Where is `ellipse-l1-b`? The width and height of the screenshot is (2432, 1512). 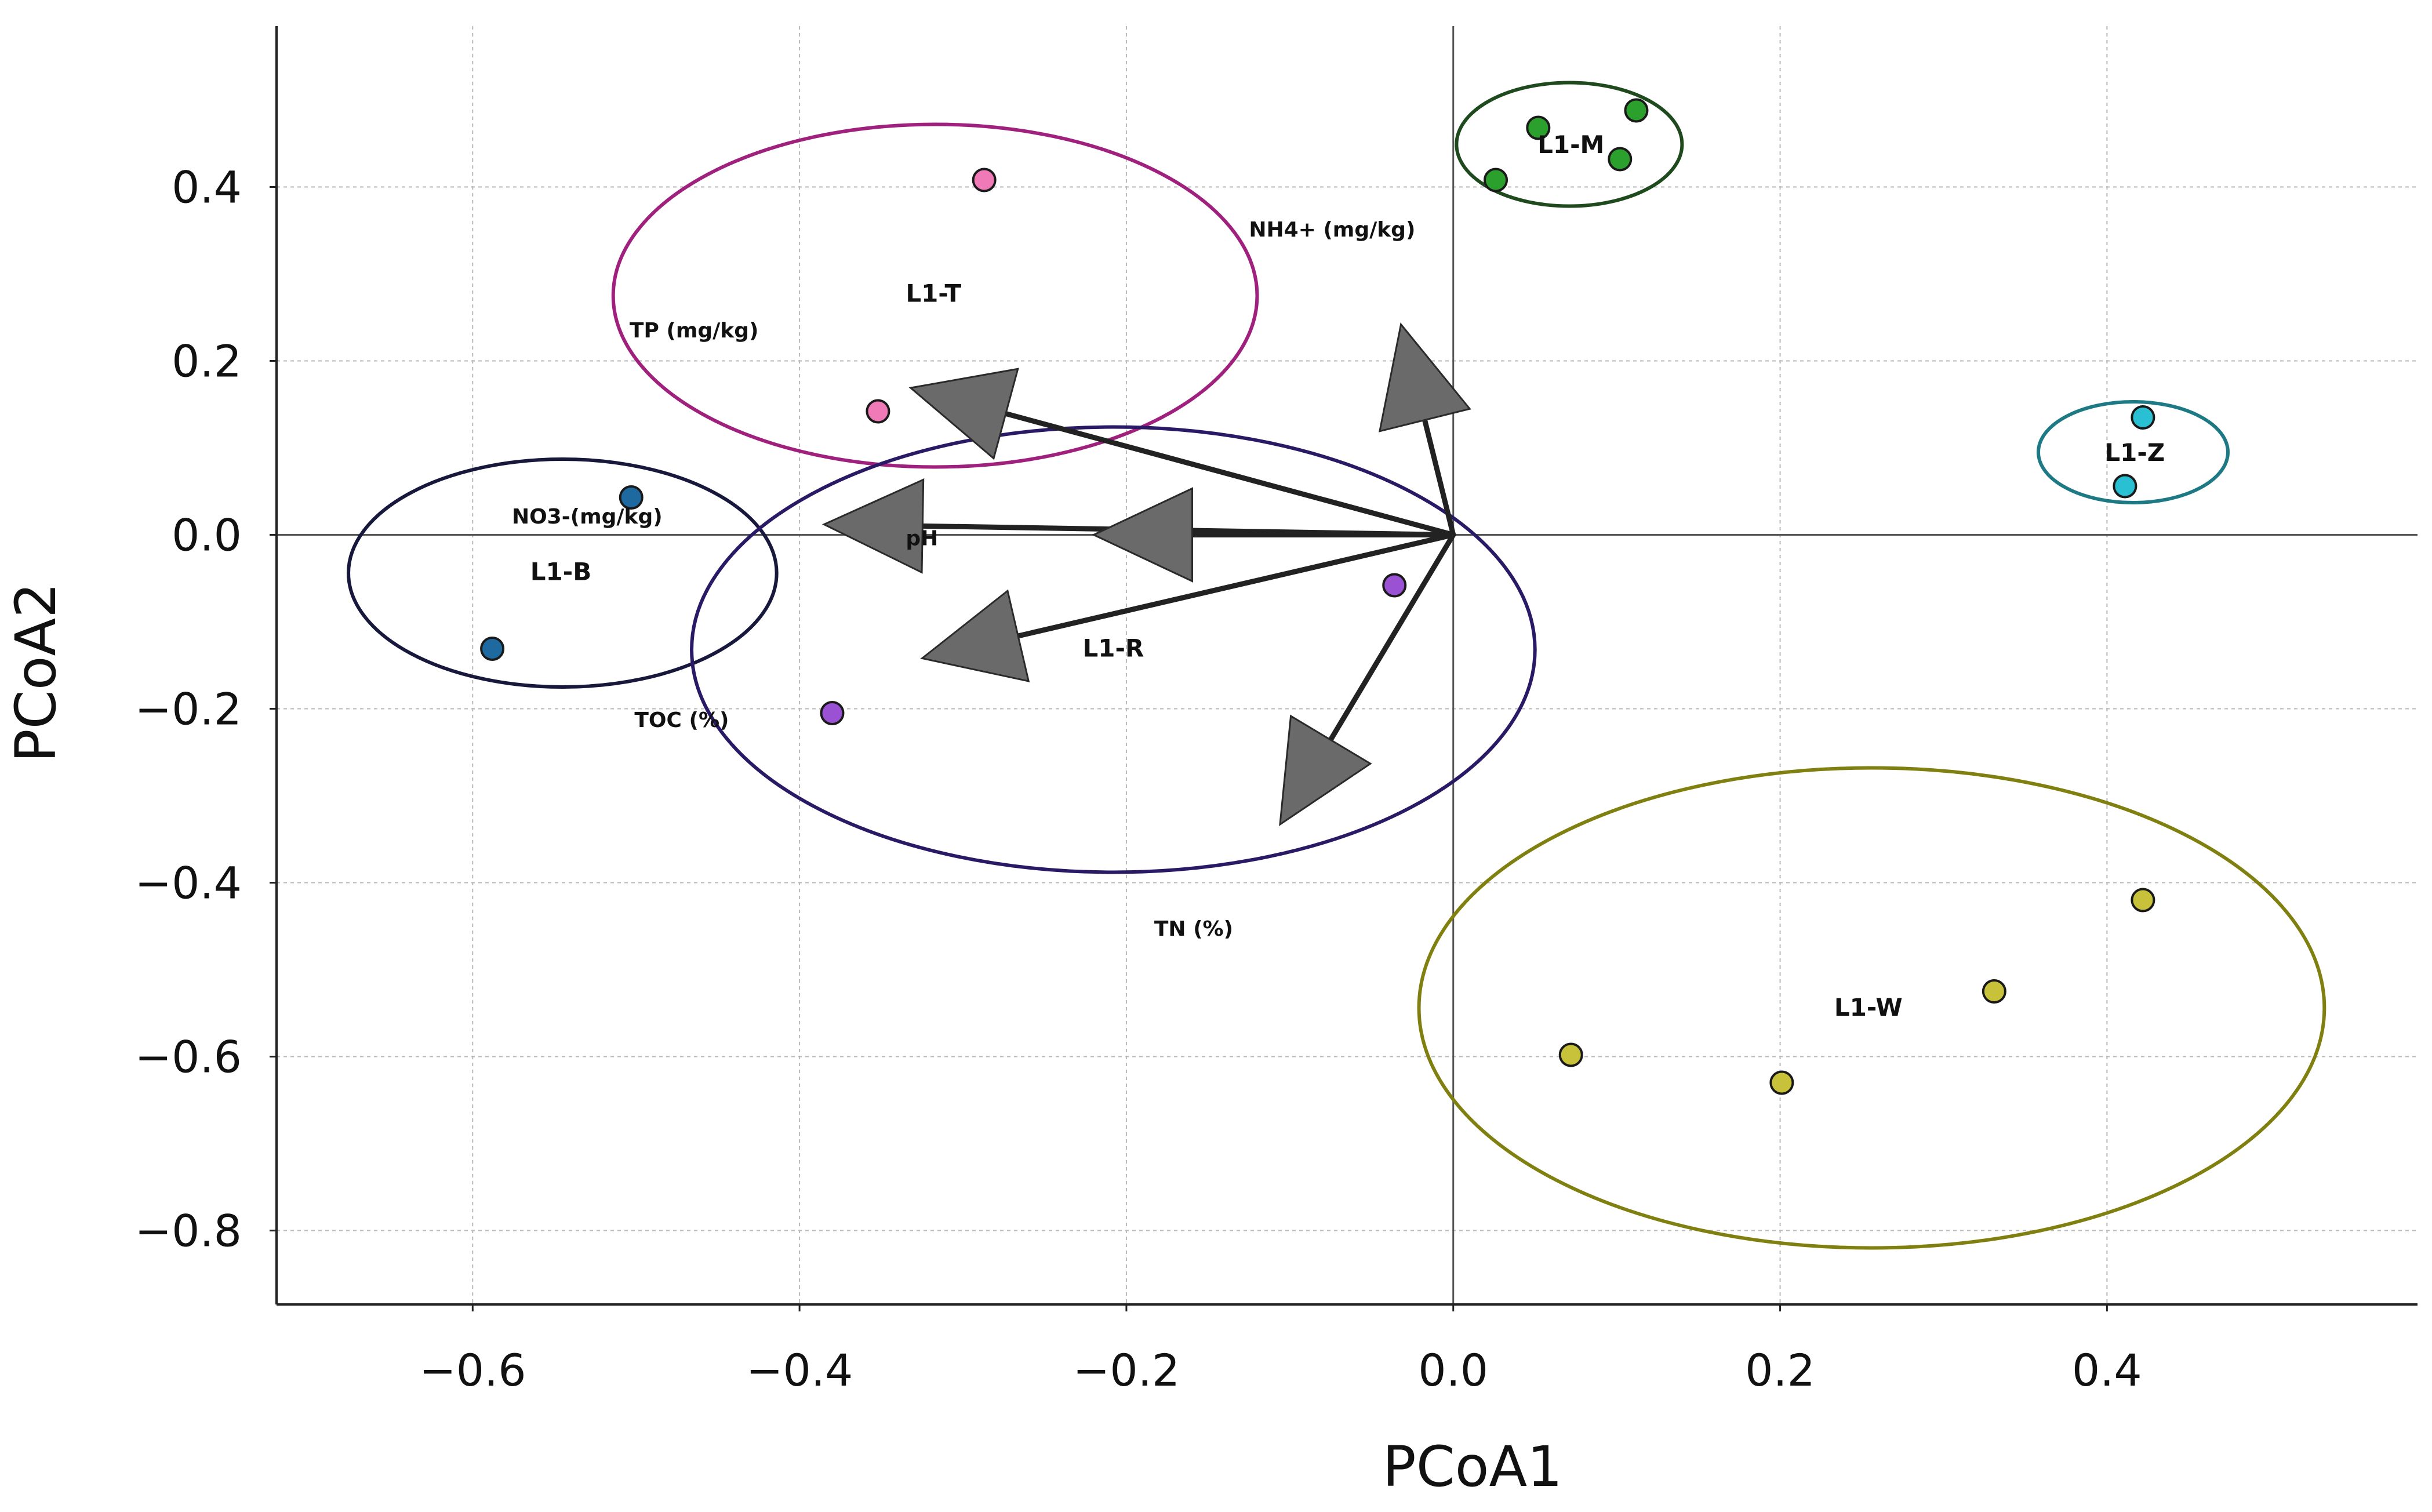 ellipse-l1-b is located at coordinates (563, 573).